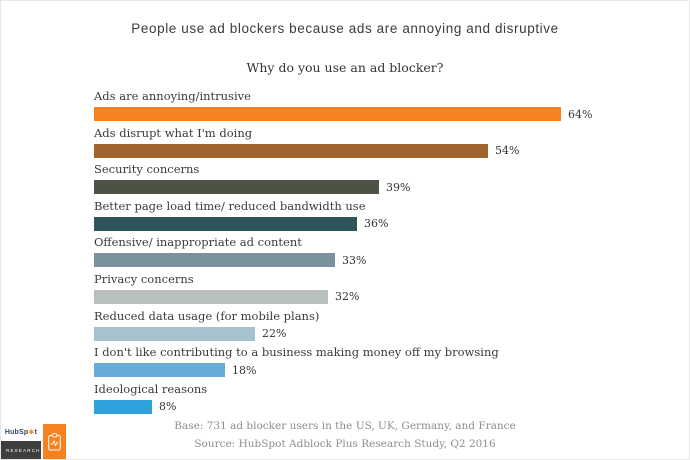 The height and width of the screenshot is (460, 690). What do you see at coordinates (172, 96) in the screenshot?
I see `bar-label: Ads are annoying/intrusive` at bounding box center [172, 96].